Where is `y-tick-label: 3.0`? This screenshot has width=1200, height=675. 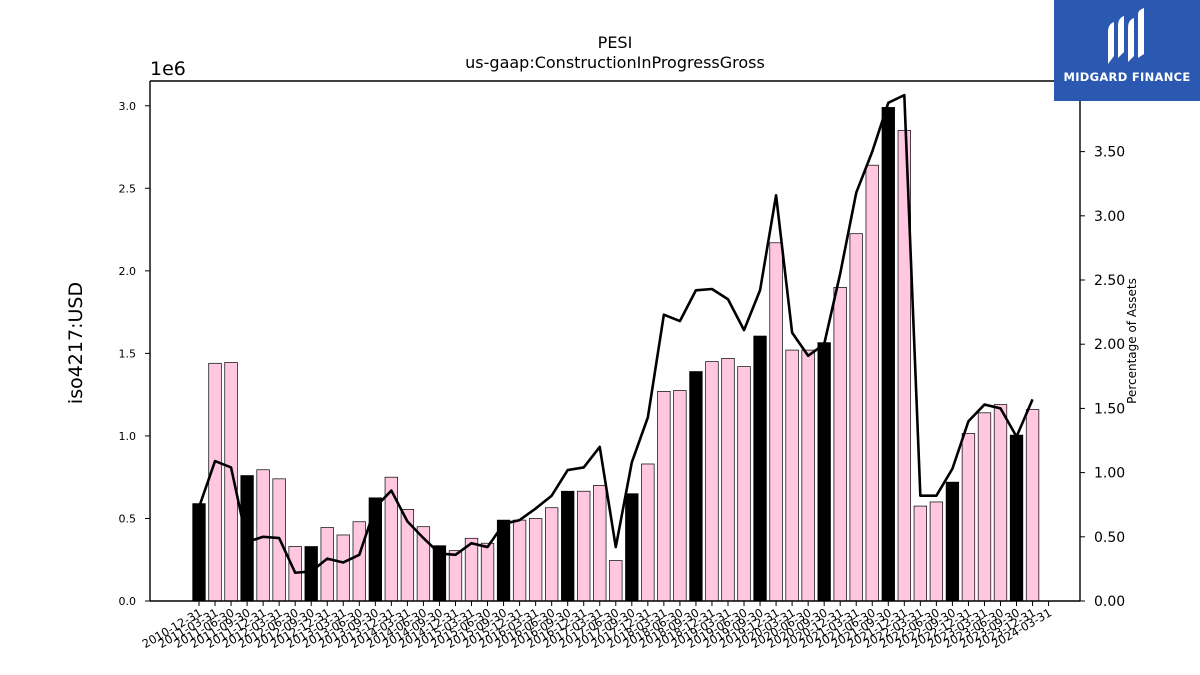
y-tick-label: 3.0 is located at coordinates (128, 106).